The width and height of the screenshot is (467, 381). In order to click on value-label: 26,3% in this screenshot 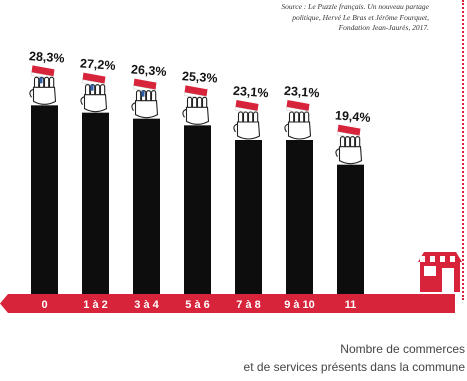, I will do `click(149, 70)`.